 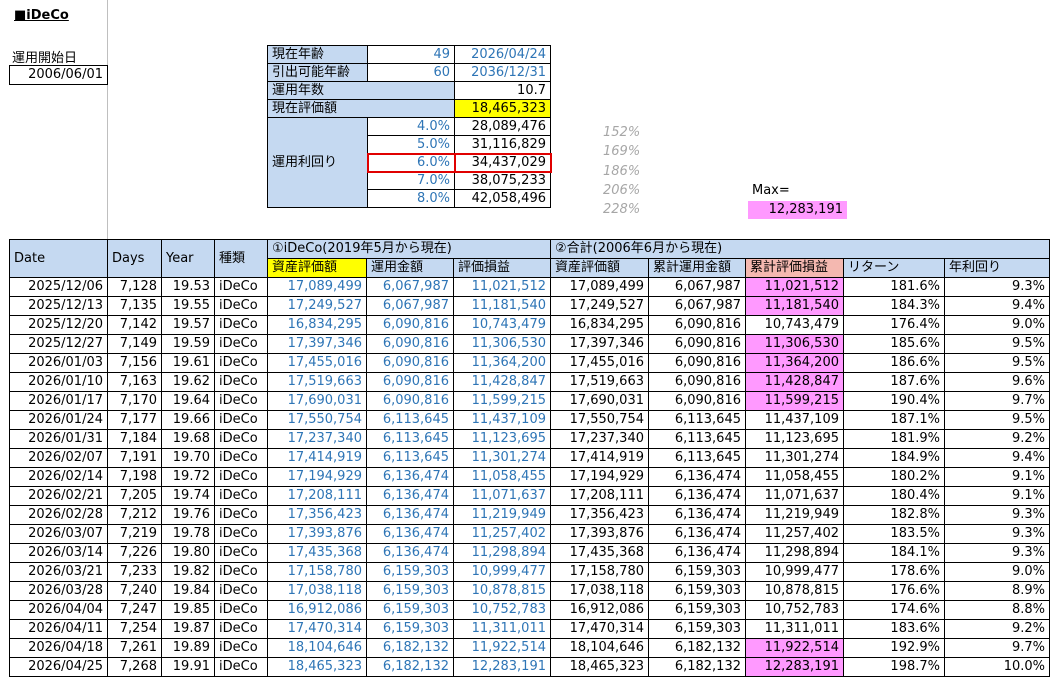 What do you see at coordinates (411, 180) in the screenshot?
I see `rate-cell: 7.0%` at bounding box center [411, 180].